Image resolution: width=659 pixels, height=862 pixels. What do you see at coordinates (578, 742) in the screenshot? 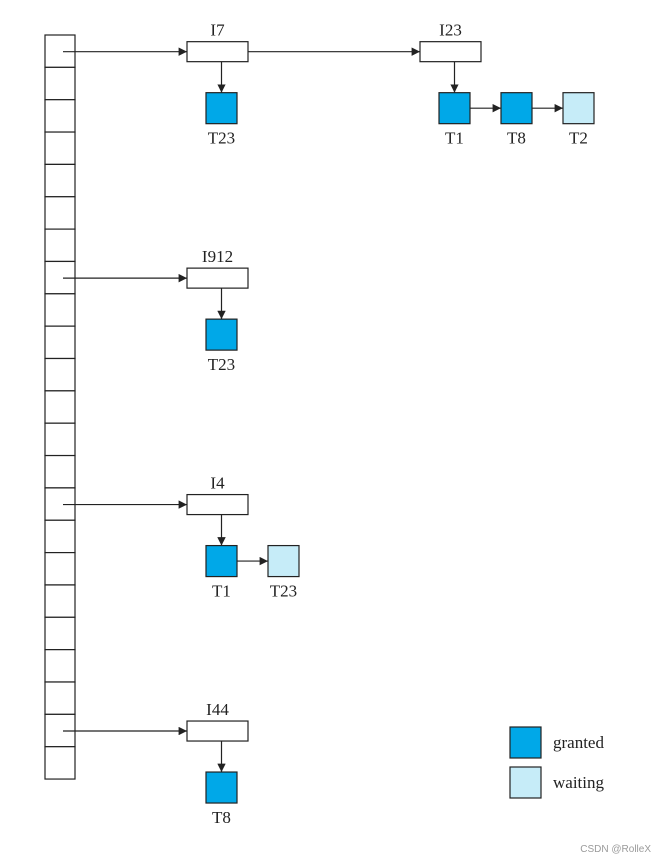
I see `legend-granted-label: granted` at bounding box center [578, 742].